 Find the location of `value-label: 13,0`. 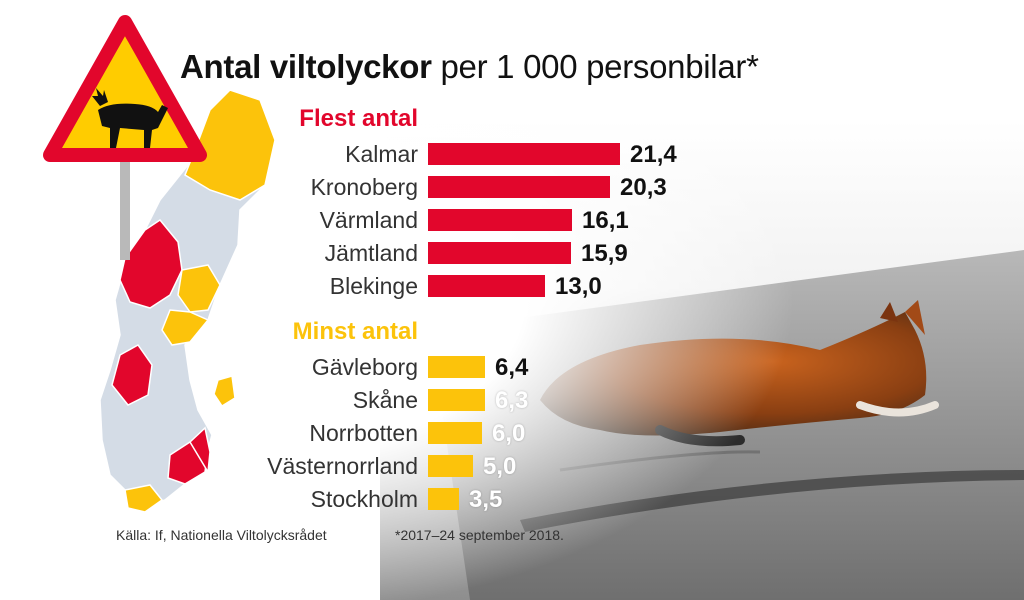

value-label: 13,0 is located at coordinates (578, 286).